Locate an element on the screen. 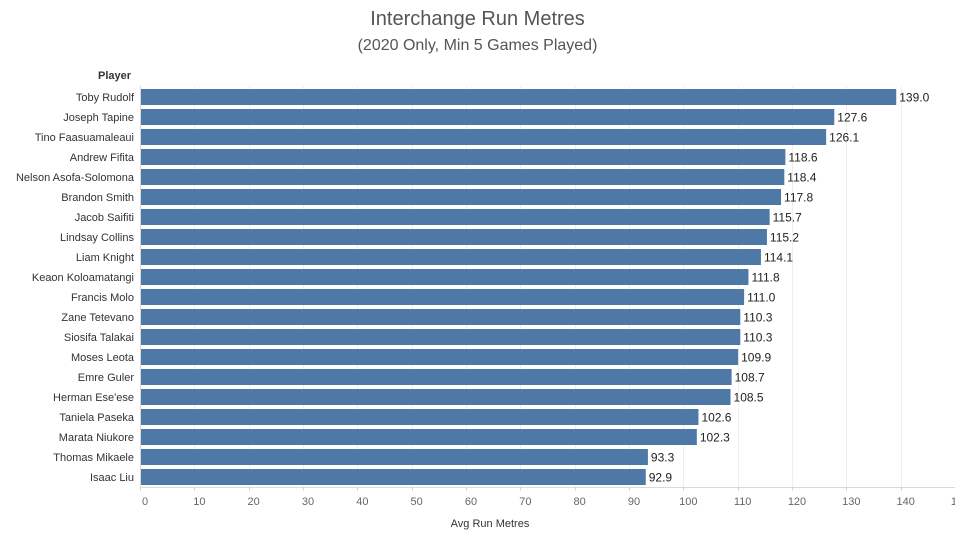 This screenshot has width=955, height=541. row-header-player: Player is located at coordinates (115, 76).